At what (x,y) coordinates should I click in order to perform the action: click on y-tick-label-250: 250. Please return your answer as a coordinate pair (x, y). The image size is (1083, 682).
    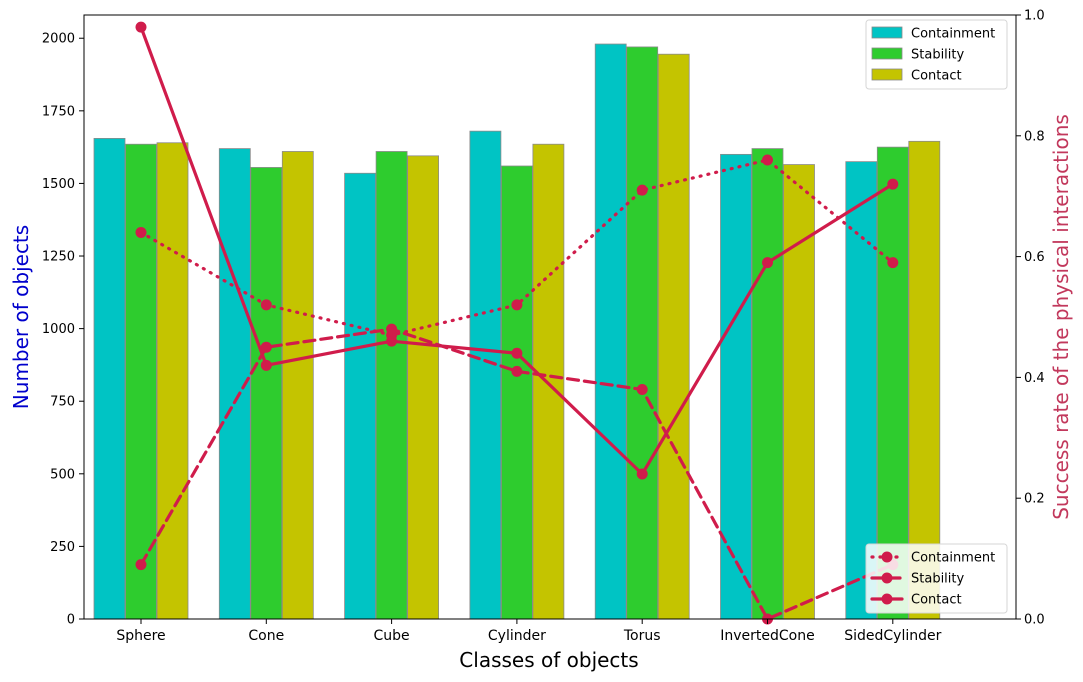
    Looking at the image, I should click on (62, 547).